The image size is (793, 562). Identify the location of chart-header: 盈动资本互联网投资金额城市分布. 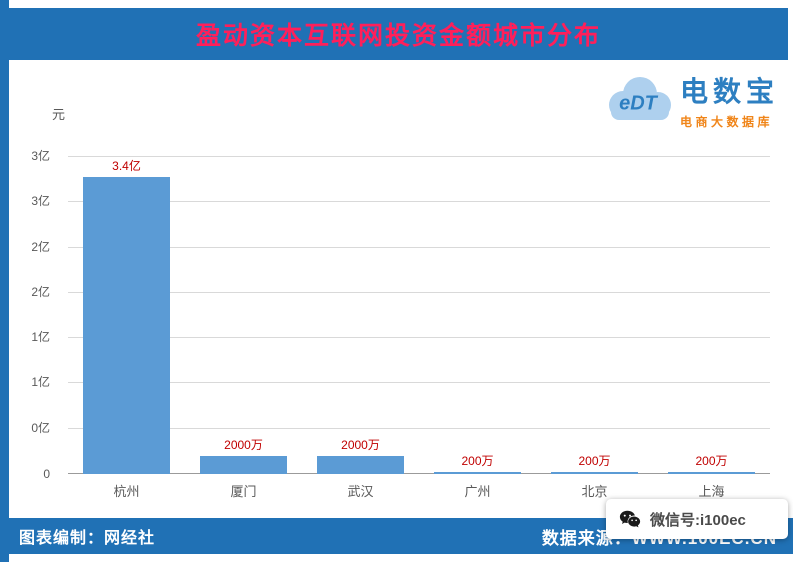
(398, 34).